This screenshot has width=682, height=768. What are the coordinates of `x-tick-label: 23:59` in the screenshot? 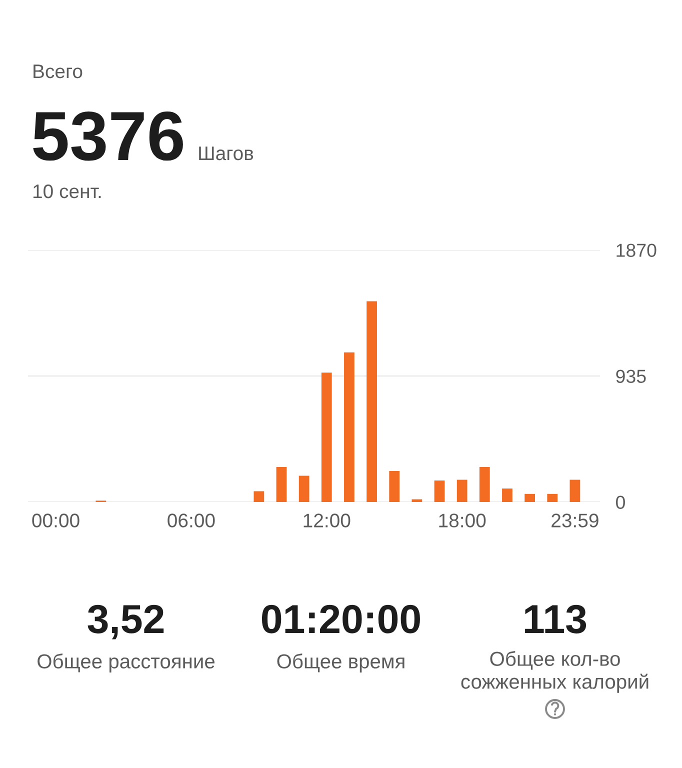 It's located at (575, 521).